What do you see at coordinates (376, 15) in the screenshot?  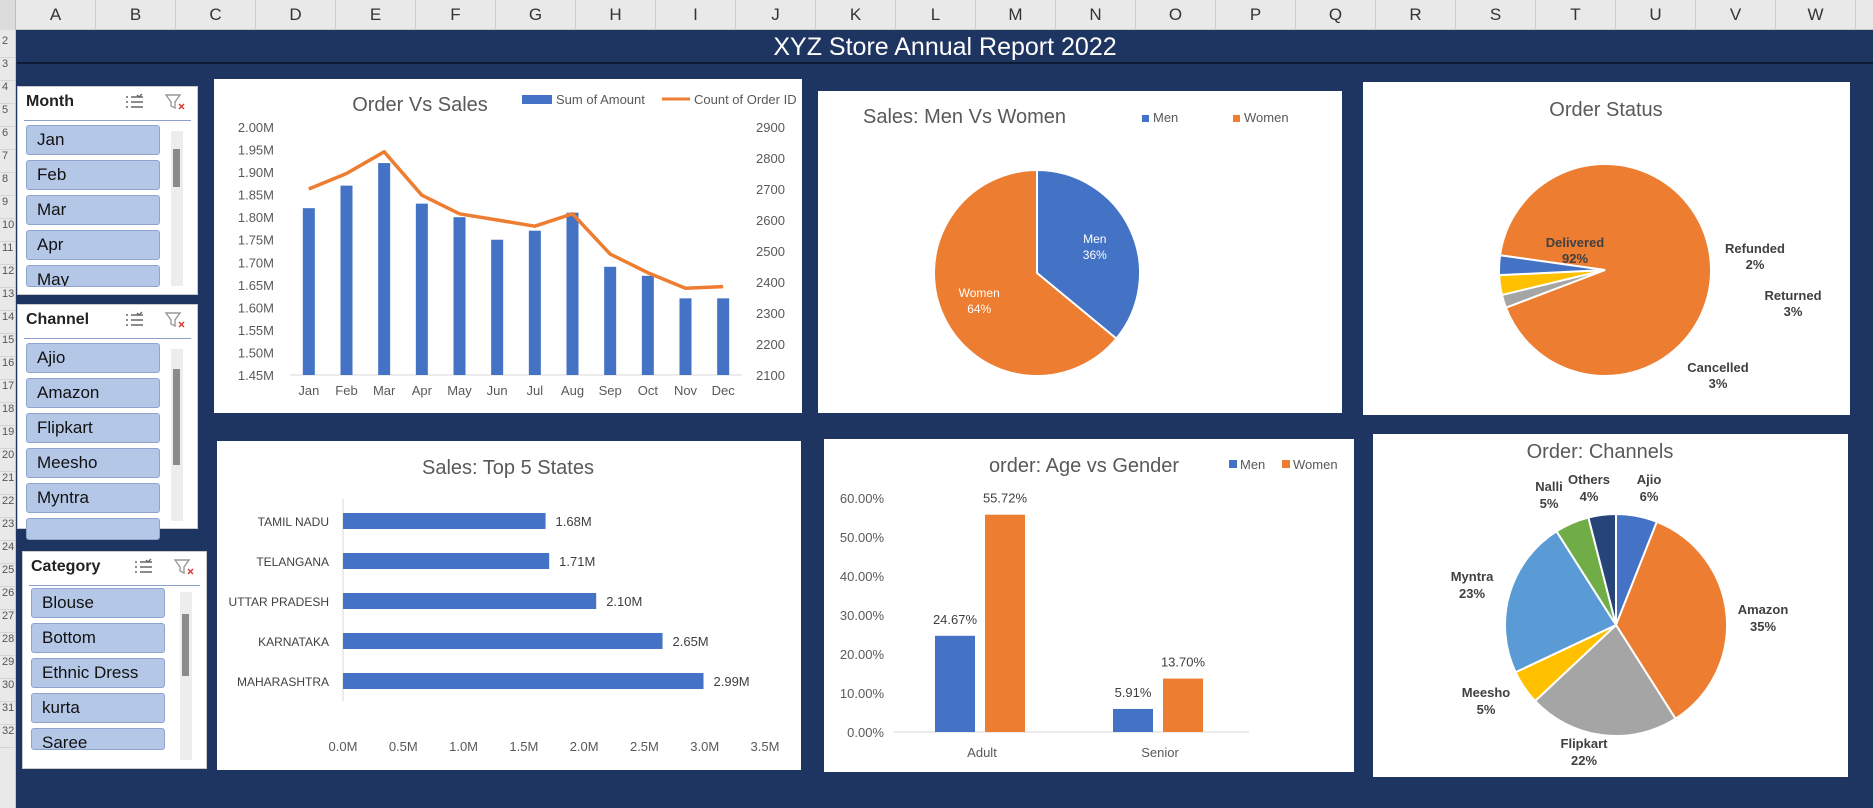 I see `column-header-e: E` at bounding box center [376, 15].